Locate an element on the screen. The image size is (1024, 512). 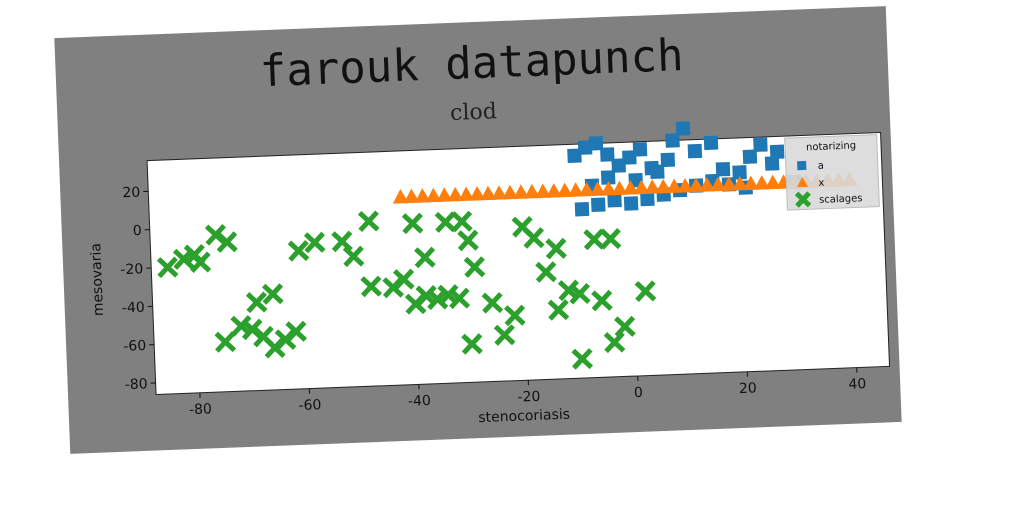
legend-label: a is located at coordinates (821, 166).